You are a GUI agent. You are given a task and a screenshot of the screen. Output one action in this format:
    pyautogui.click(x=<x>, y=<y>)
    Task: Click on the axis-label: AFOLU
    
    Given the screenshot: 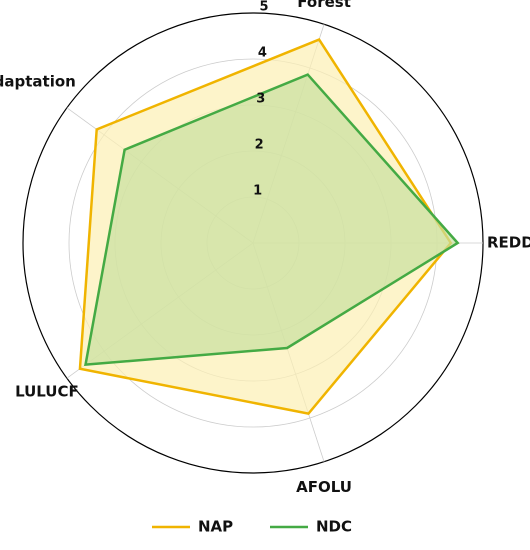 What is the action you would take?
    pyautogui.click(x=324, y=487)
    